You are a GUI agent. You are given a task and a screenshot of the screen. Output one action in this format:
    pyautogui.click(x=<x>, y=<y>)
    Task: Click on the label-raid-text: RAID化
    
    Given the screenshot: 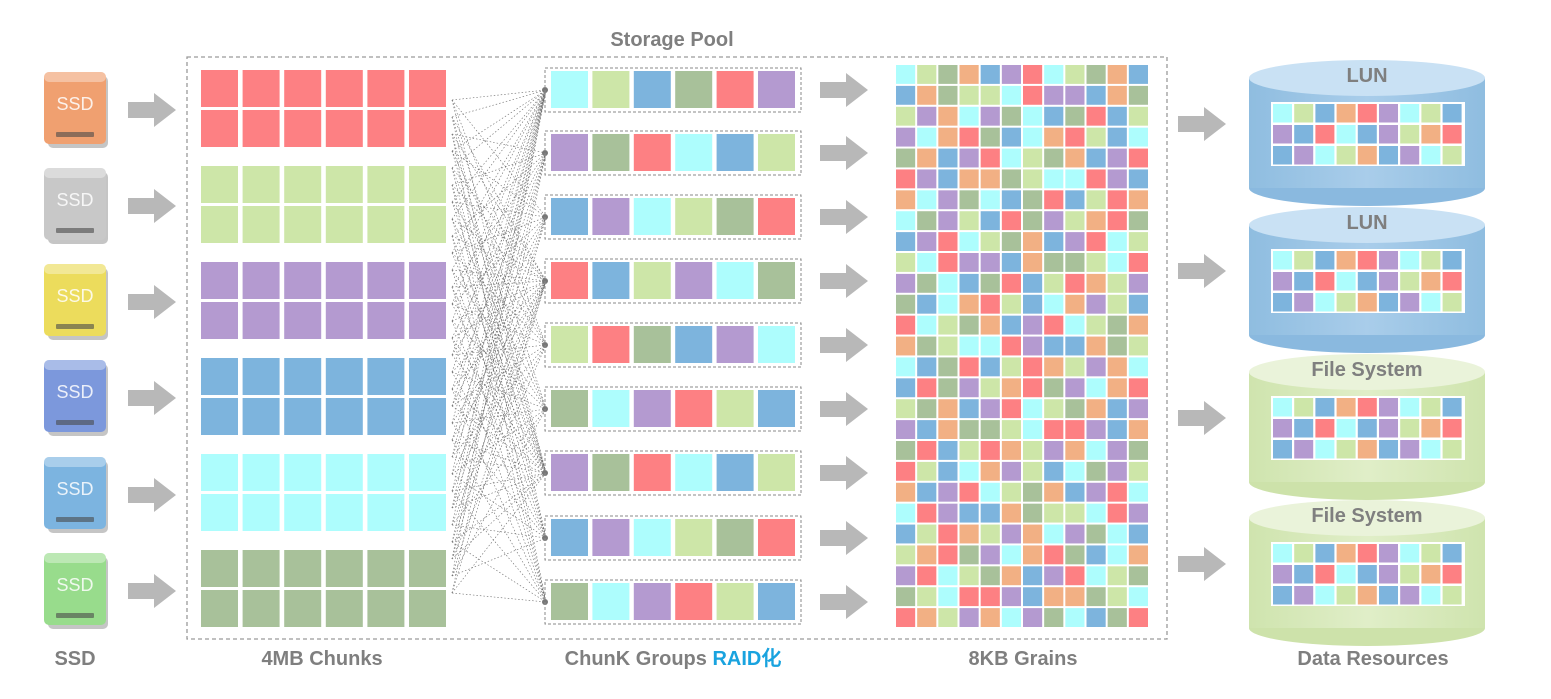 What is the action you would take?
    pyautogui.click(x=746, y=658)
    